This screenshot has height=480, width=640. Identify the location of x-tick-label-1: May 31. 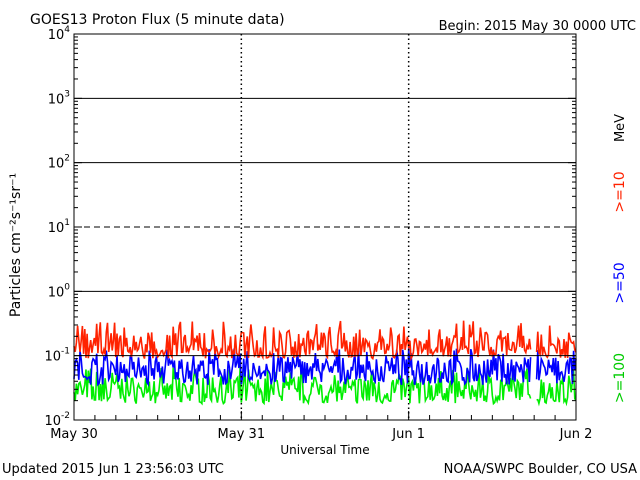
(242, 434).